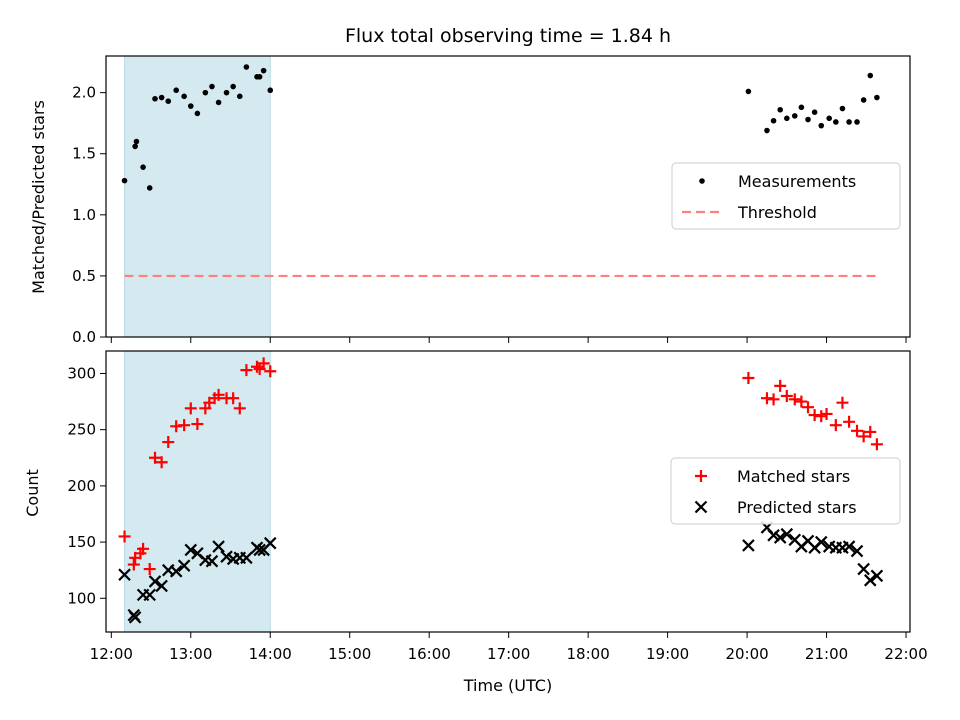 The image size is (960, 720). What do you see at coordinates (500, 127) in the screenshot?
I see `top-series-measurements` at bounding box center [500, 127].